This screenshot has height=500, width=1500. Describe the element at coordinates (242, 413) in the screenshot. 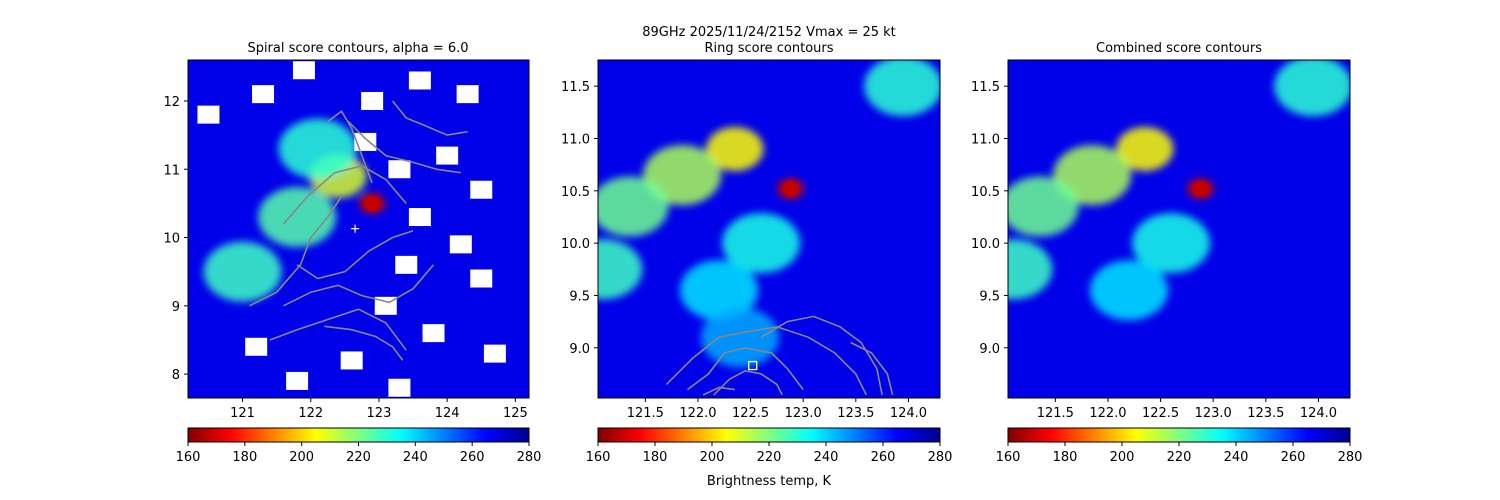

I see `x-tick-label: 121` at that location.